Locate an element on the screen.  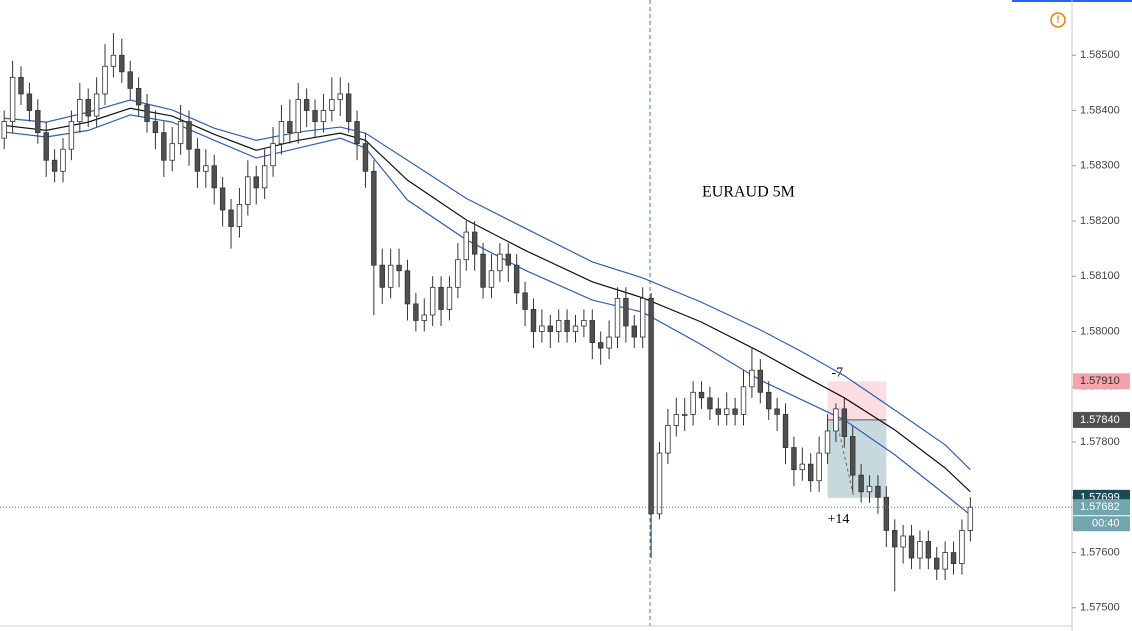
warning-mark: ! is located at coordinates (1057, 20).